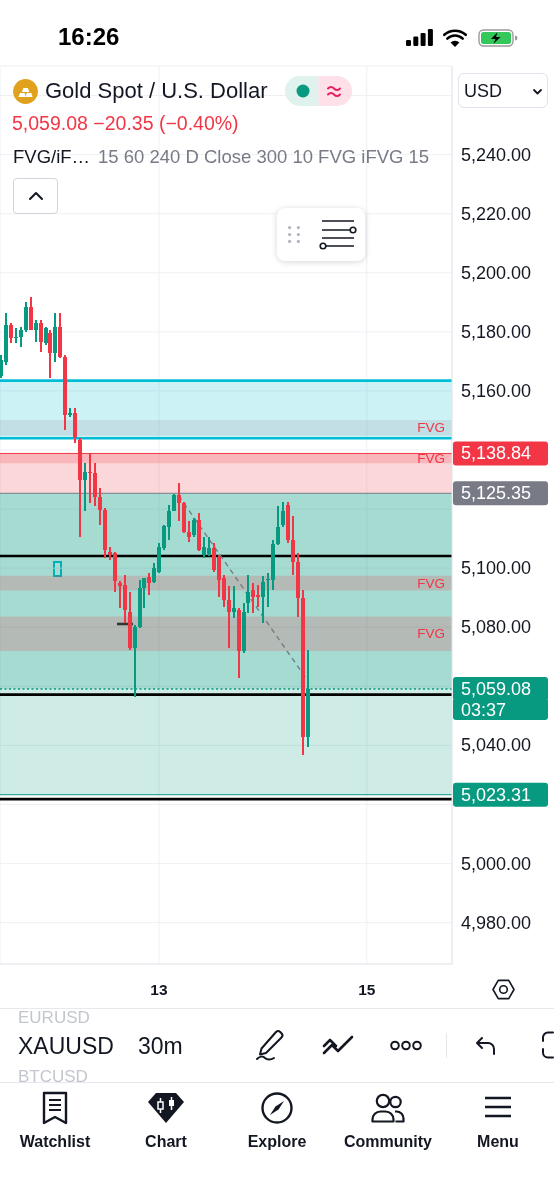  Describe the element at coordinates (496, 272) in the screenshot. I see `y-tick-label: 5,200.00` at that location.